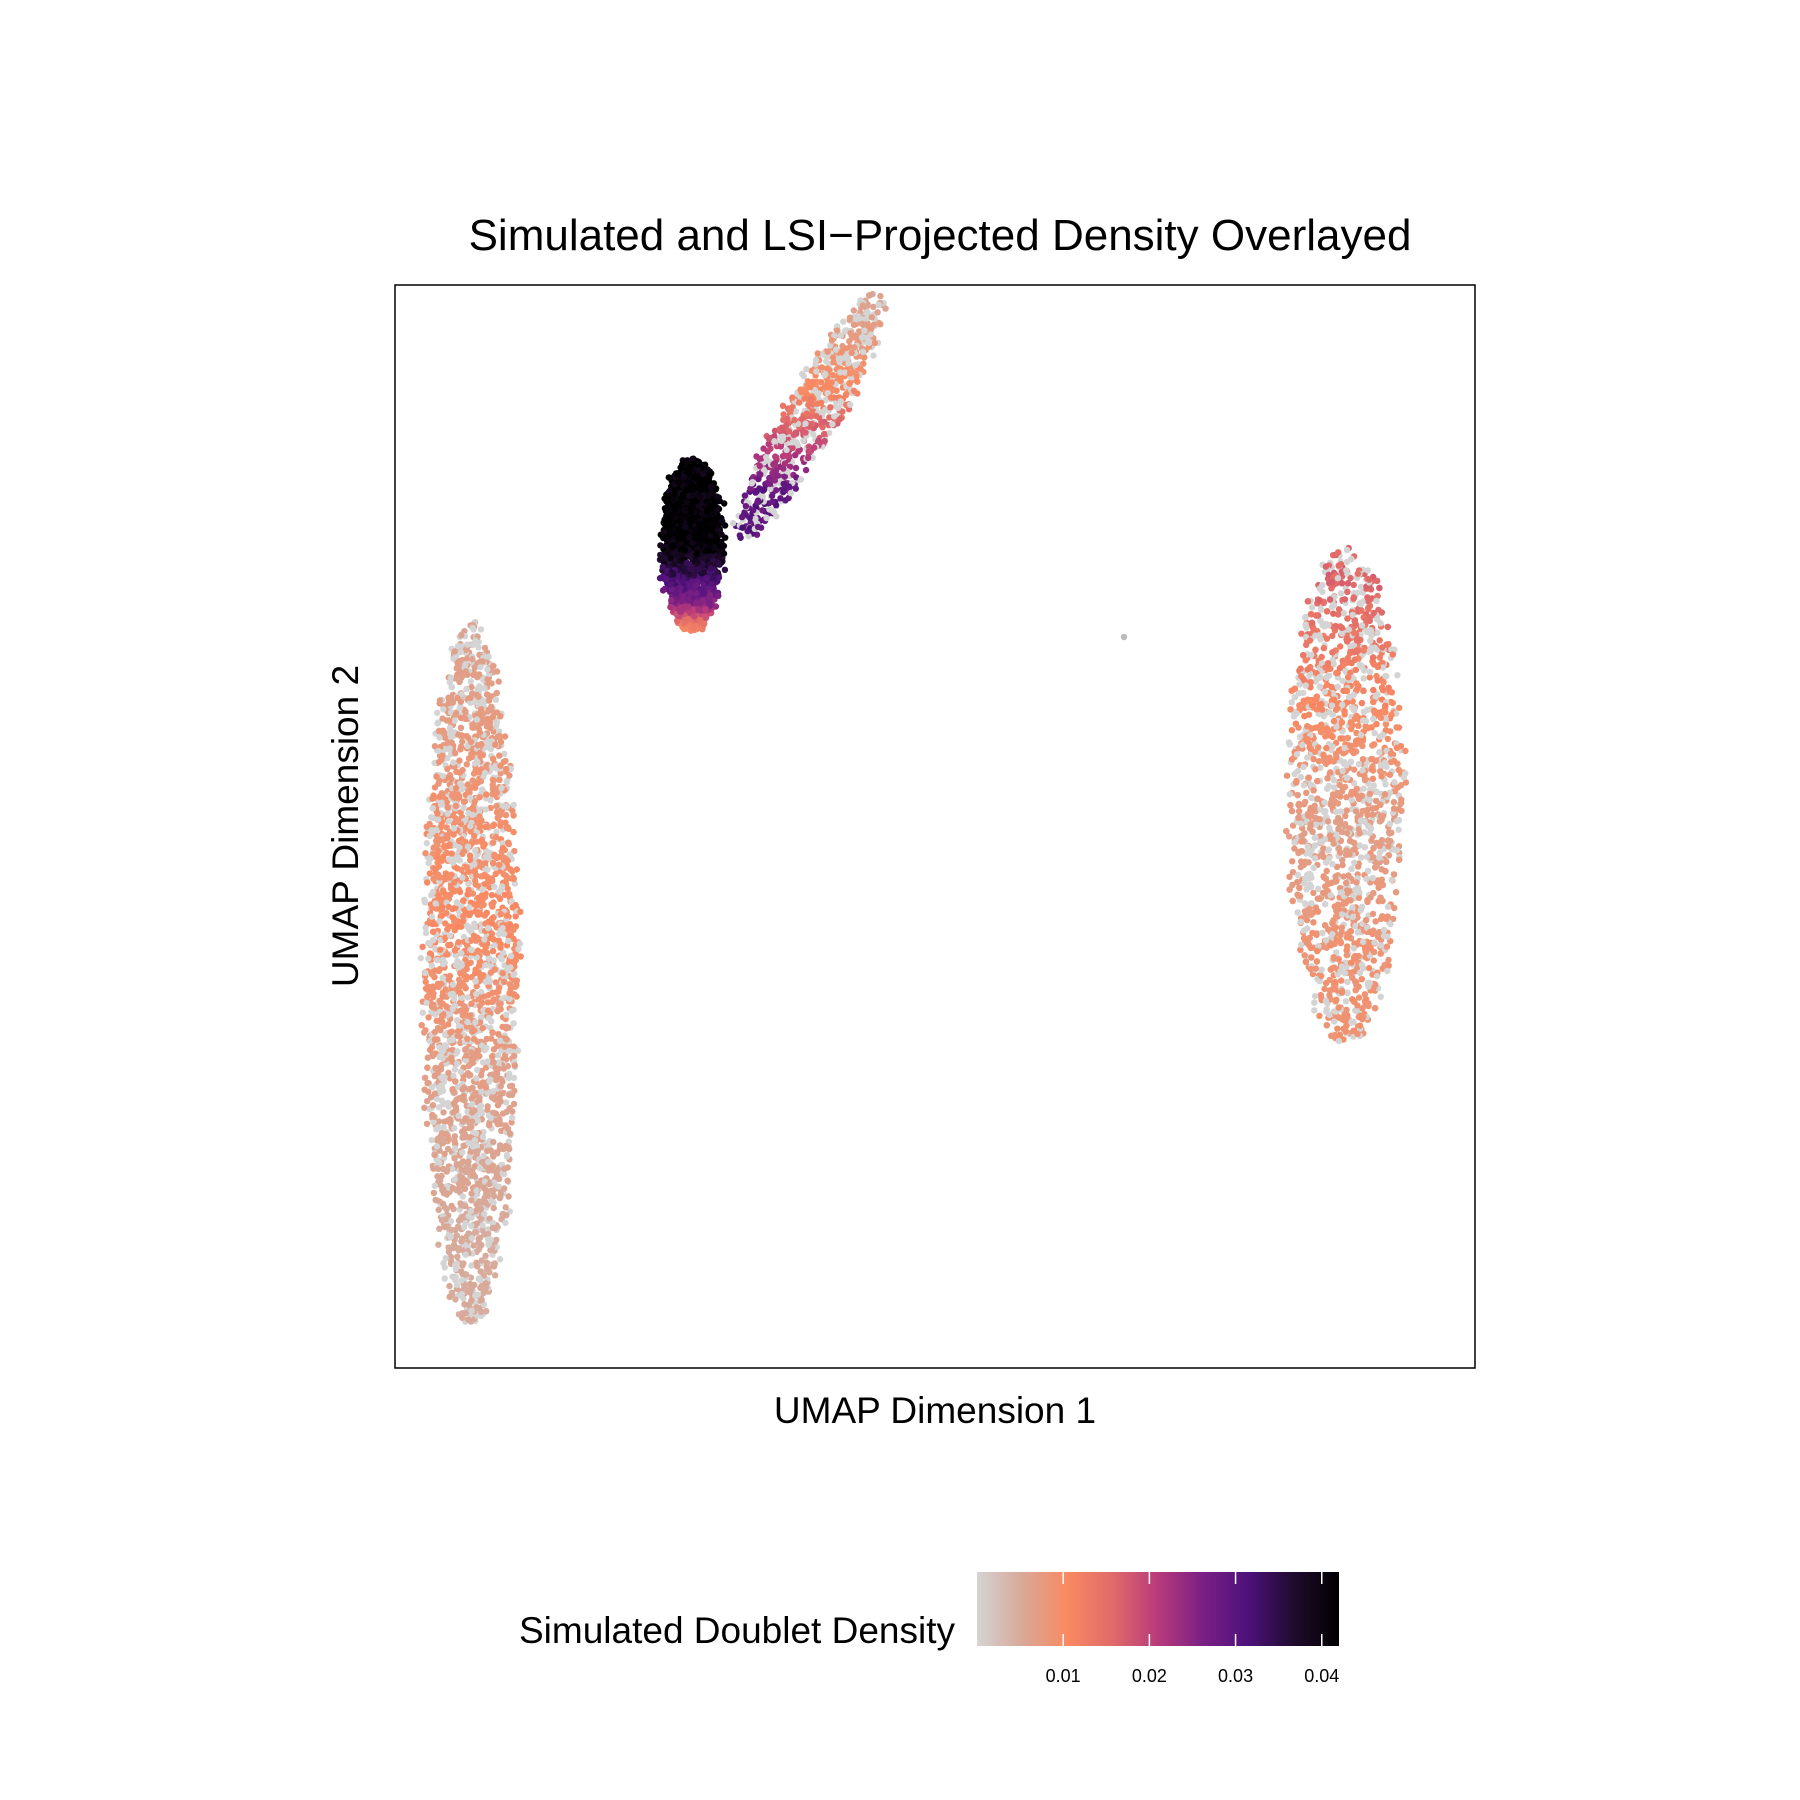 This screenshot has width=1800, height=1800. Describe the element at coordinates (692, 544) in the screenshot. I see `top-cluster` at that location.